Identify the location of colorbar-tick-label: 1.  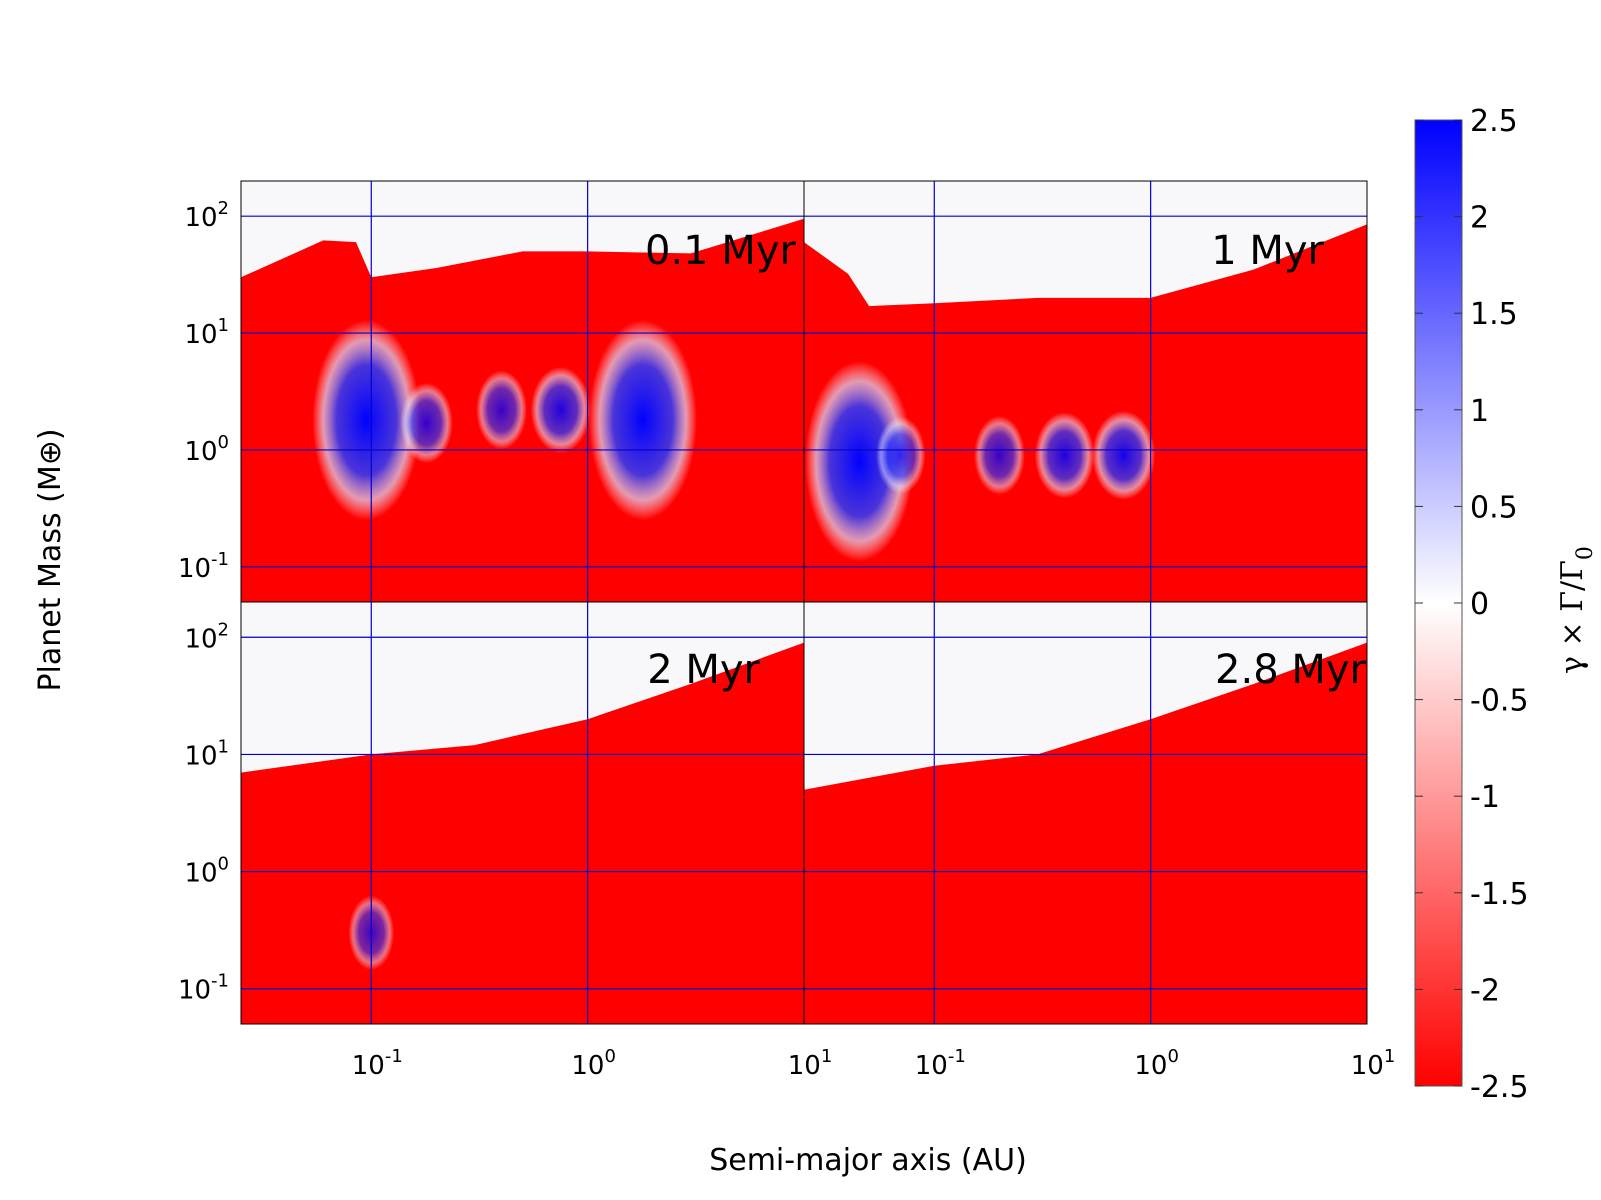
(1479, 411).